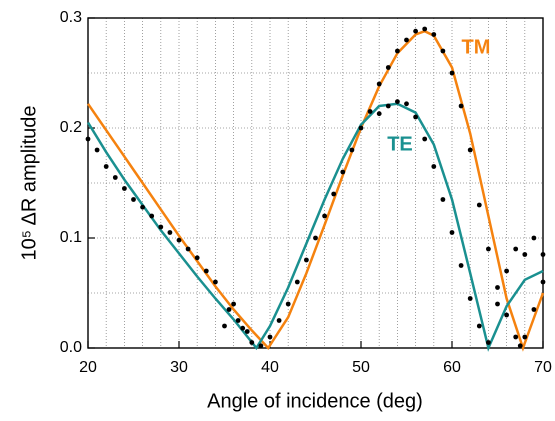 The height and width of the screenshot is (421, 555). What do you see at coordinates (88, 367) in the screenshot?
I see `x-tick-label: 20` at bounding box center [88, 367].